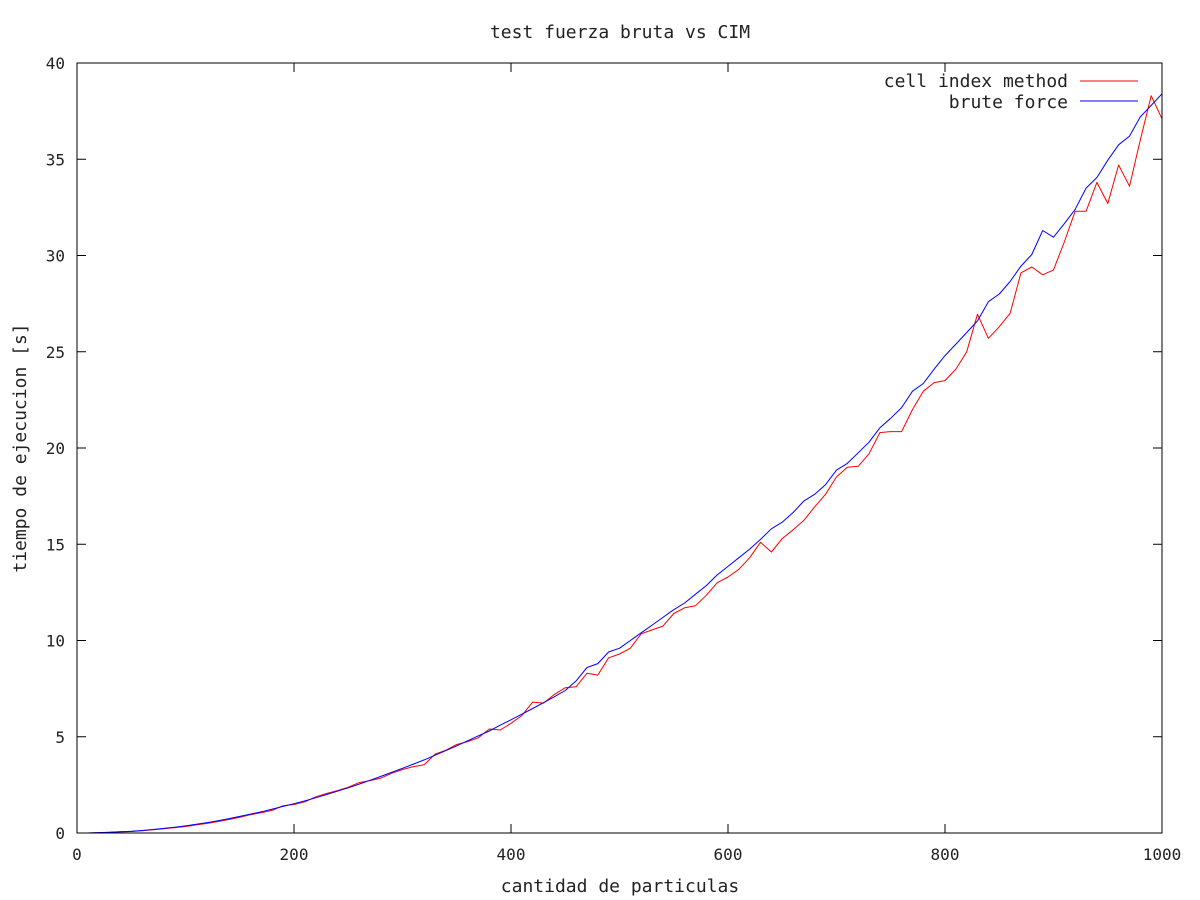 The height and width of the screenshot is (900, 1200). I want to click on x-tick-label: 200, so click(294, 854).